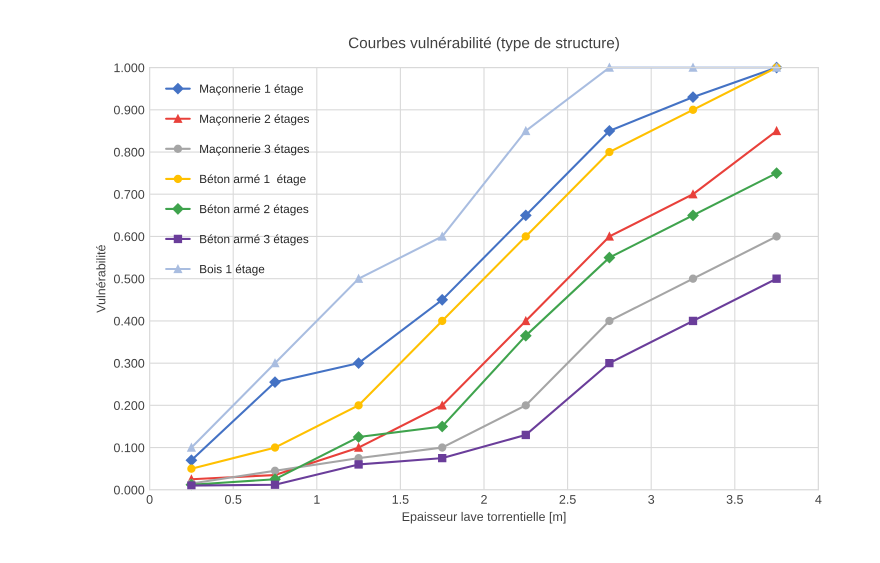 Image resolution: width=880 pixels, height=563 pixels. I want to click on y-tick-label: 0.100, so click(129, 447).